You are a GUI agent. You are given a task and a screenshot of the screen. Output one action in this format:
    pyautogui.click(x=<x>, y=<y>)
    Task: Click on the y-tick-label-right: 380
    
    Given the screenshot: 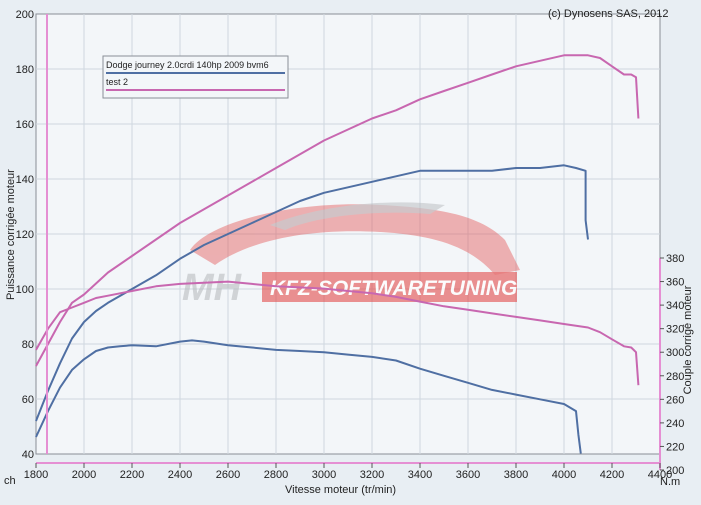 What is the action you would take?
    pyautogui.click(x=675, y=259)
    